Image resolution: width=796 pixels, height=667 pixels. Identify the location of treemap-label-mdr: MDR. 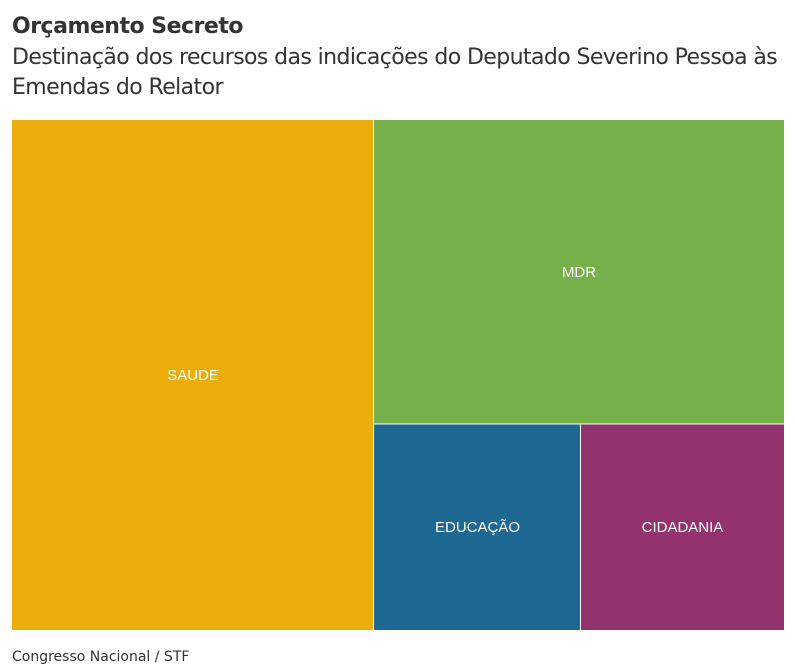
(579, 272).